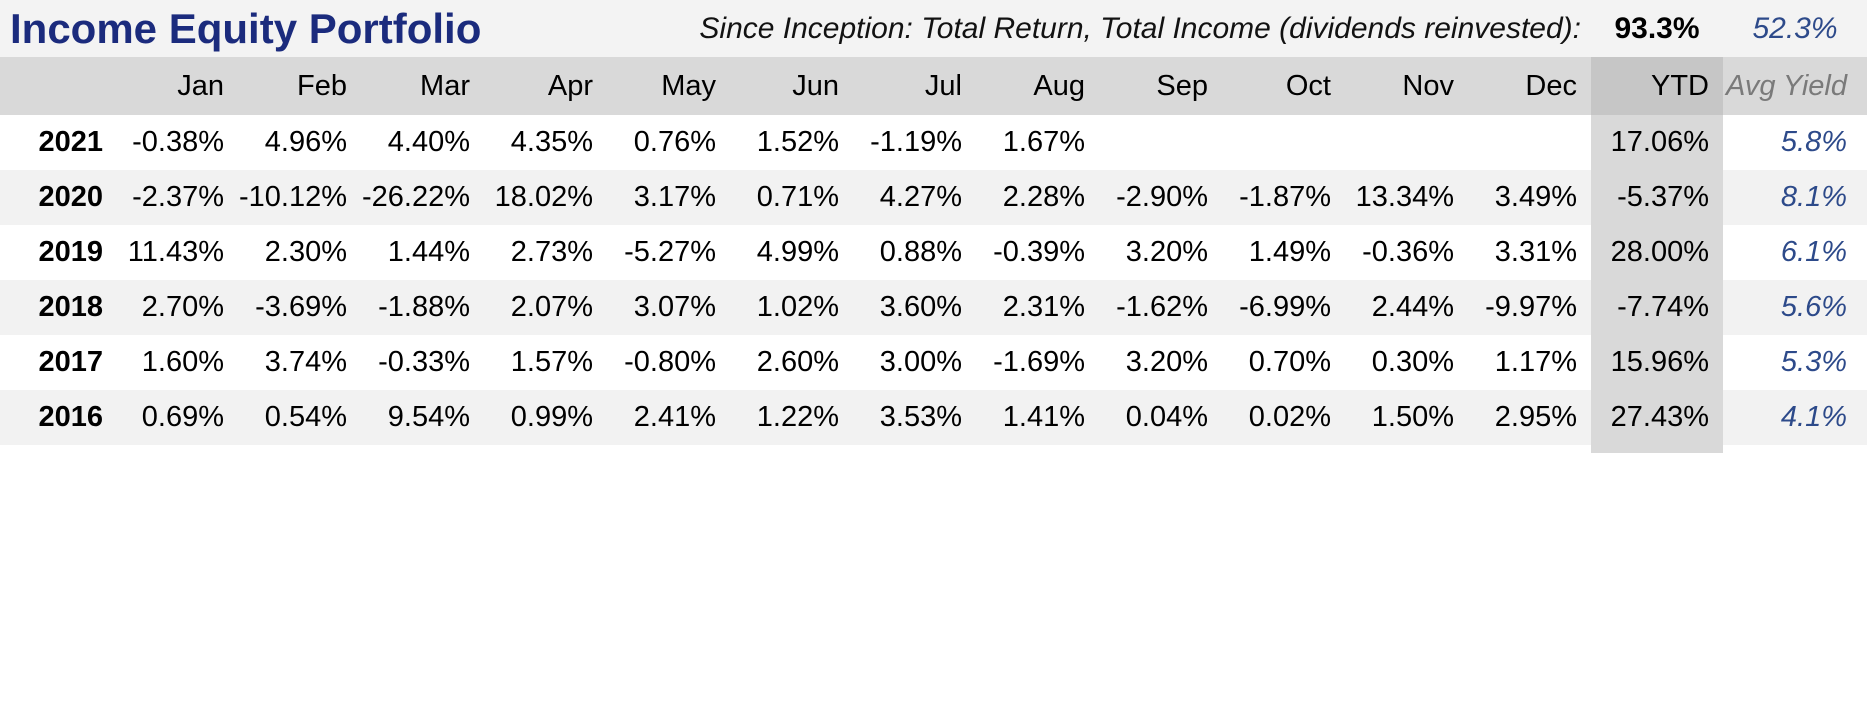  Describe the element at coordinates (1283, 86) in the screenshot. I see `col-header-oct: Oct` at that location.